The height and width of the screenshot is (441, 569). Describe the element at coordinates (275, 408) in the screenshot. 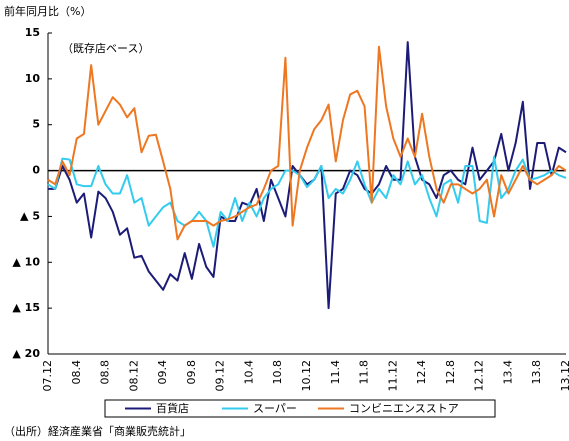

I see `legend-label: スーパー` at that location.